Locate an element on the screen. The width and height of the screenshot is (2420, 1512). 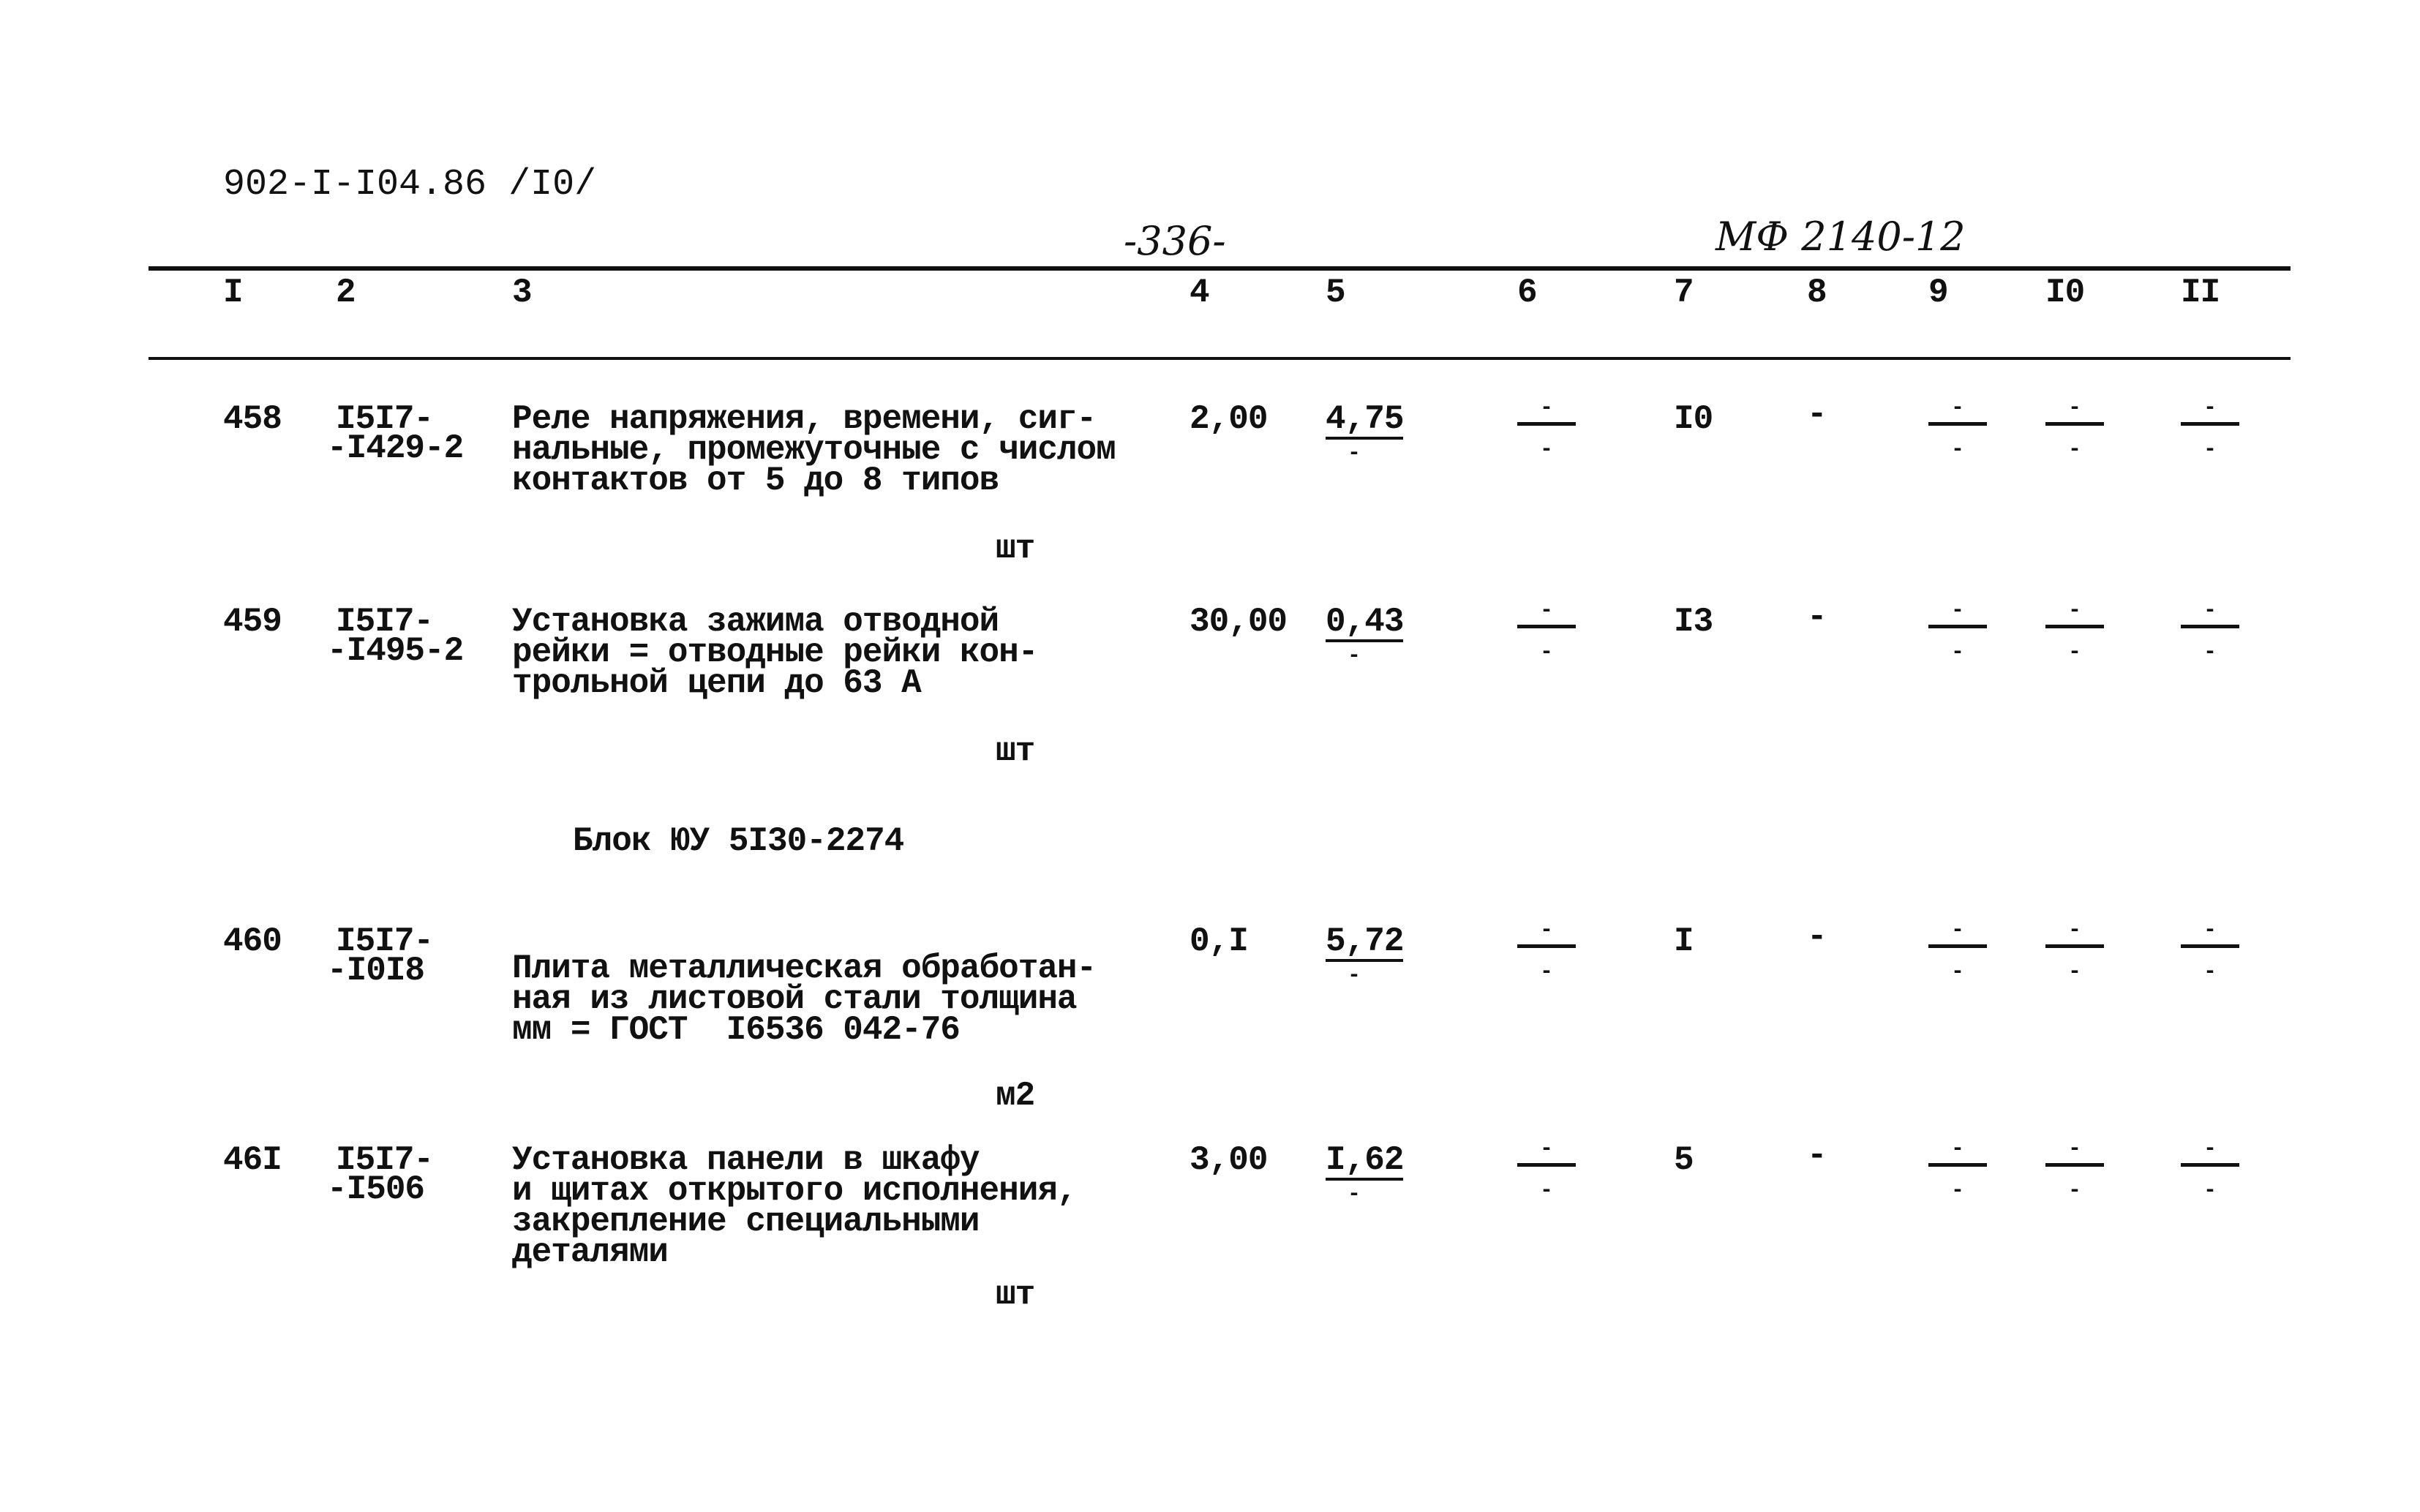
row-description-line: Реле напряжения, времени, сиг- is located at coordinates (804, 419).